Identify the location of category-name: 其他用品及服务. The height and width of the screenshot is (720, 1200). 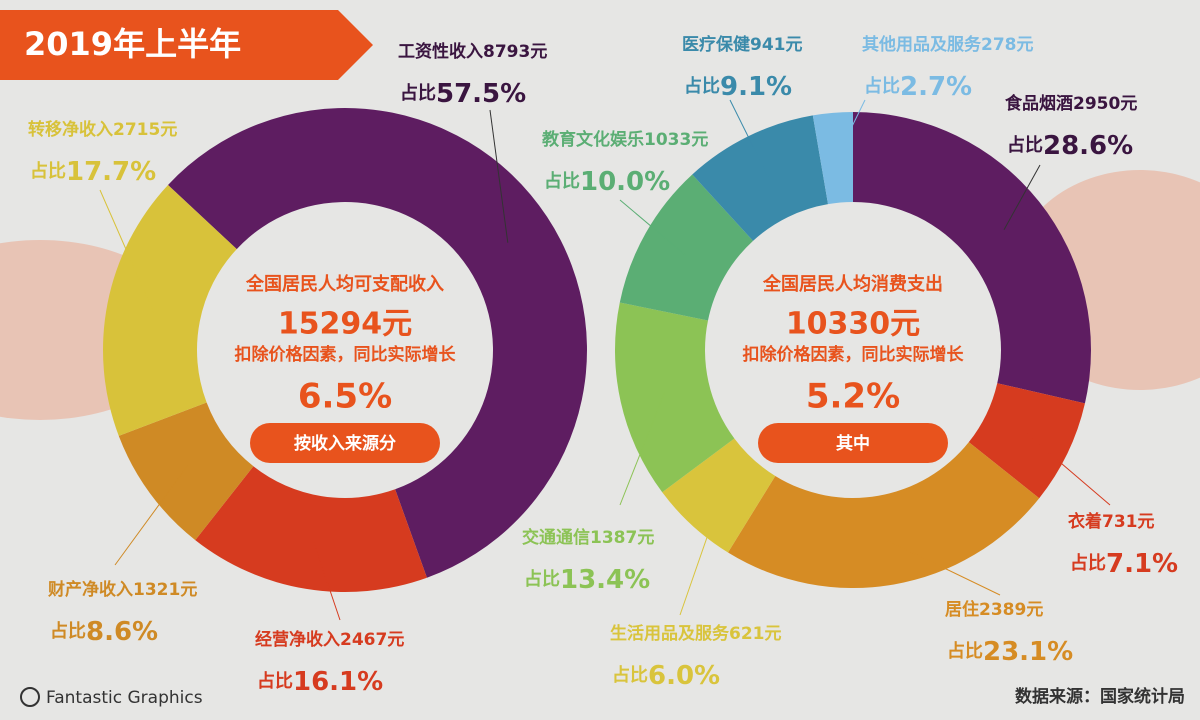
(922, 44).